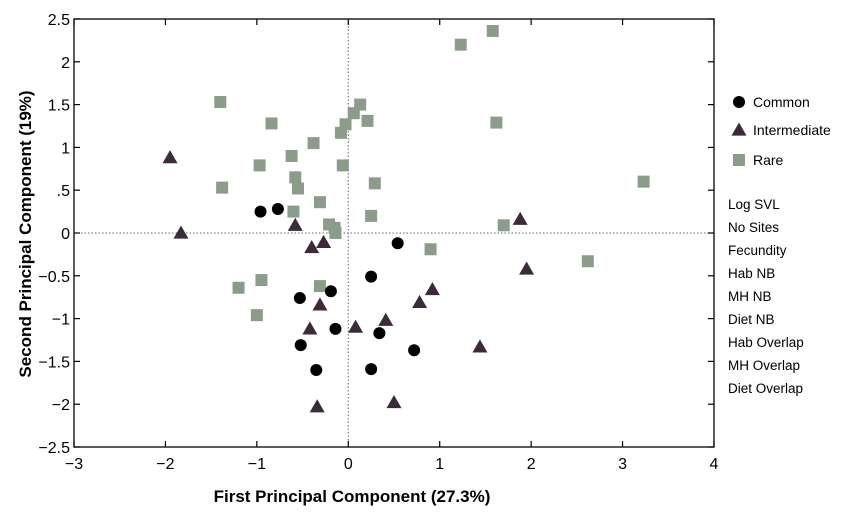 The width and height of the screenshot is (844, 512). I want to click on legend-rare-label: Rare, so click(768, 160).